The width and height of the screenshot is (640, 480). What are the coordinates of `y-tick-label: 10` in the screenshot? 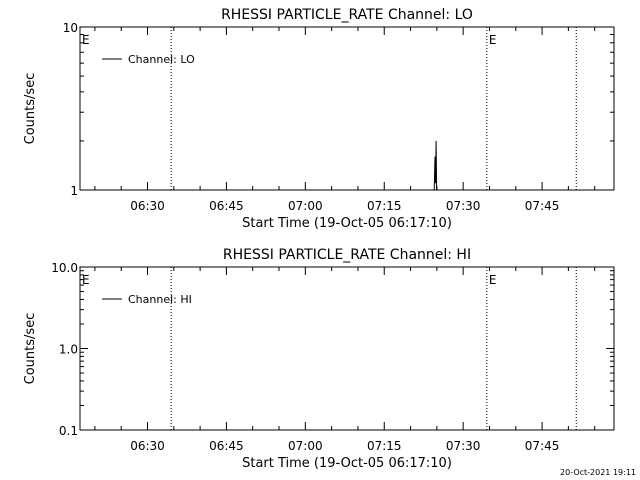 It's located at (70, 28).